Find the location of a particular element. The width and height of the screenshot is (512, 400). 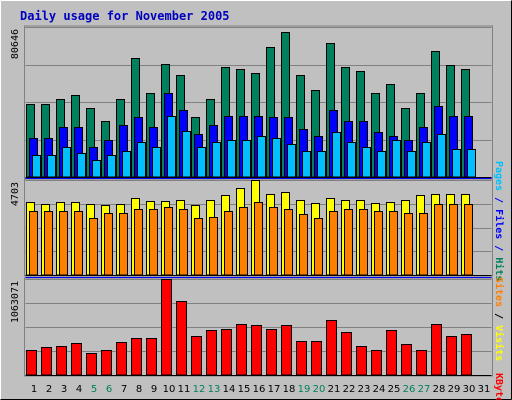

ymax-label-visits-sites: 4703 is located at coordinates (15, 194).